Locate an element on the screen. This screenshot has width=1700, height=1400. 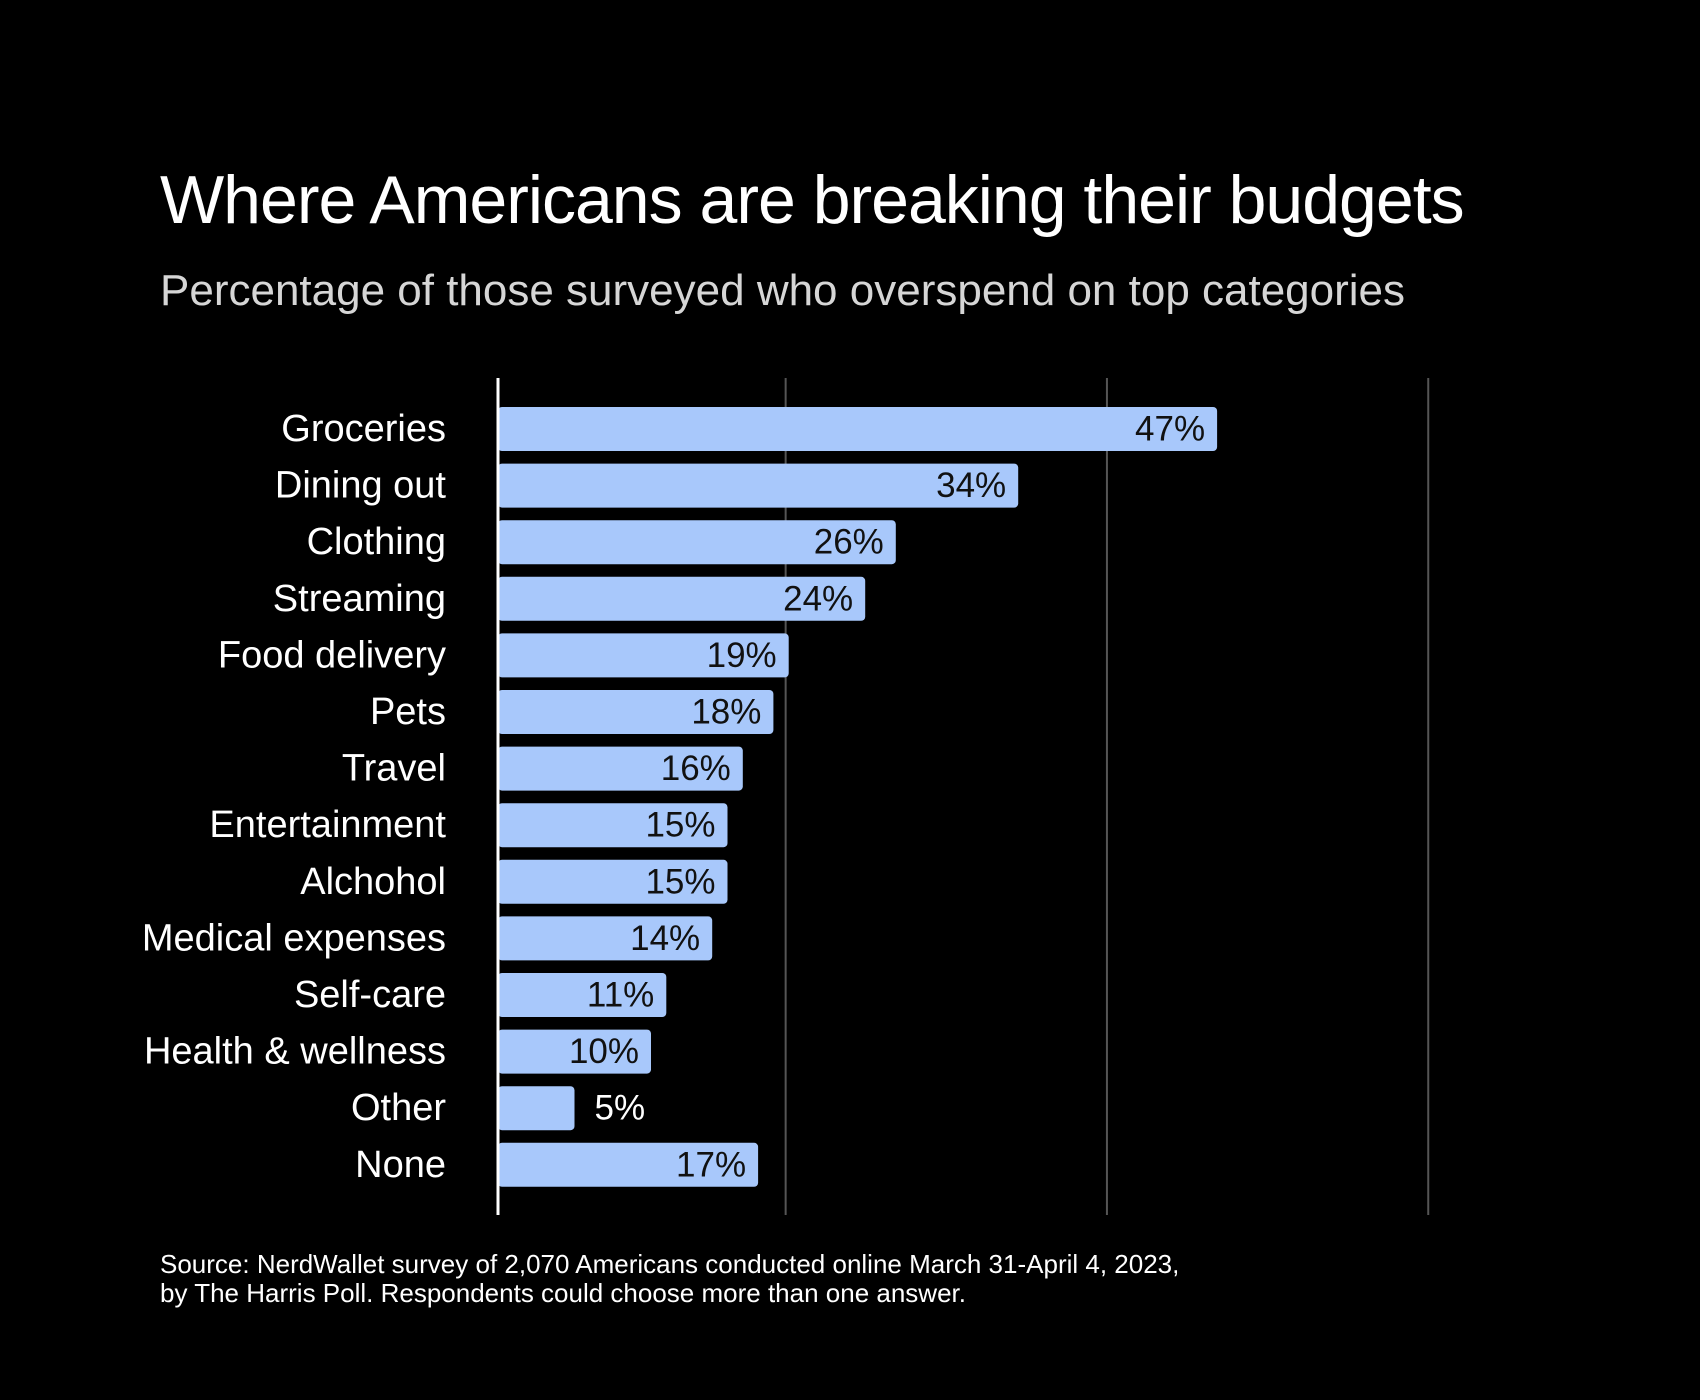
category-label-13: None is located at coordinates (400, 1165).